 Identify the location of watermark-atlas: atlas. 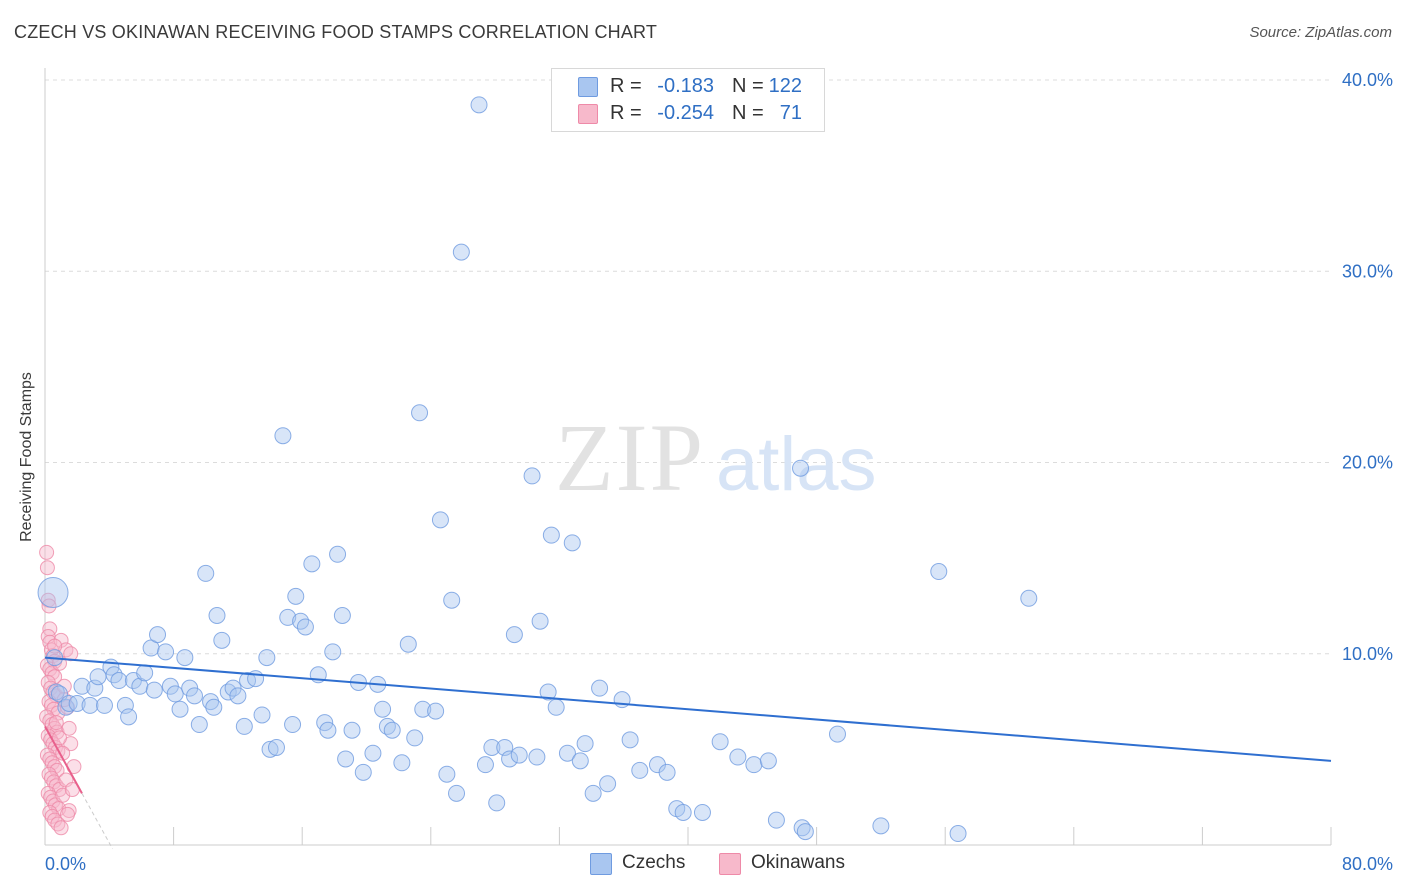
(796, 464).